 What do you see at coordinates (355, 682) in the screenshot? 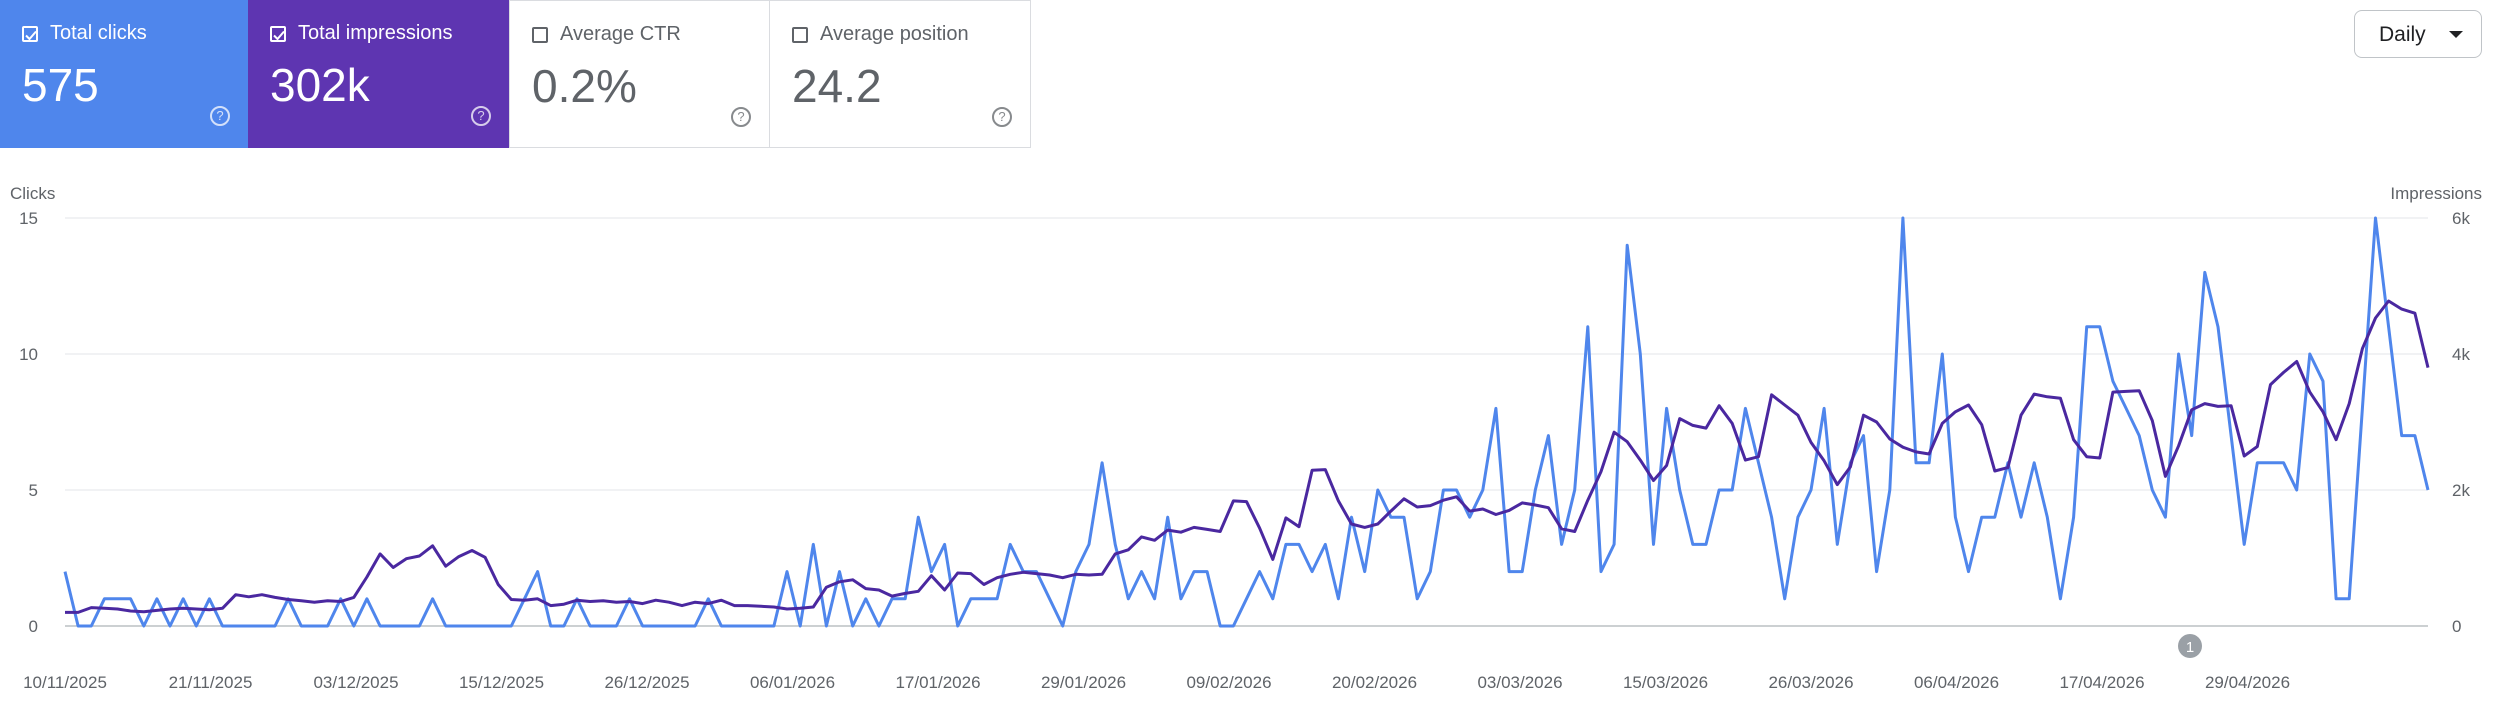
I see `x-axis-tick-label: 03/12/2025` at bounding box center [355, 682].